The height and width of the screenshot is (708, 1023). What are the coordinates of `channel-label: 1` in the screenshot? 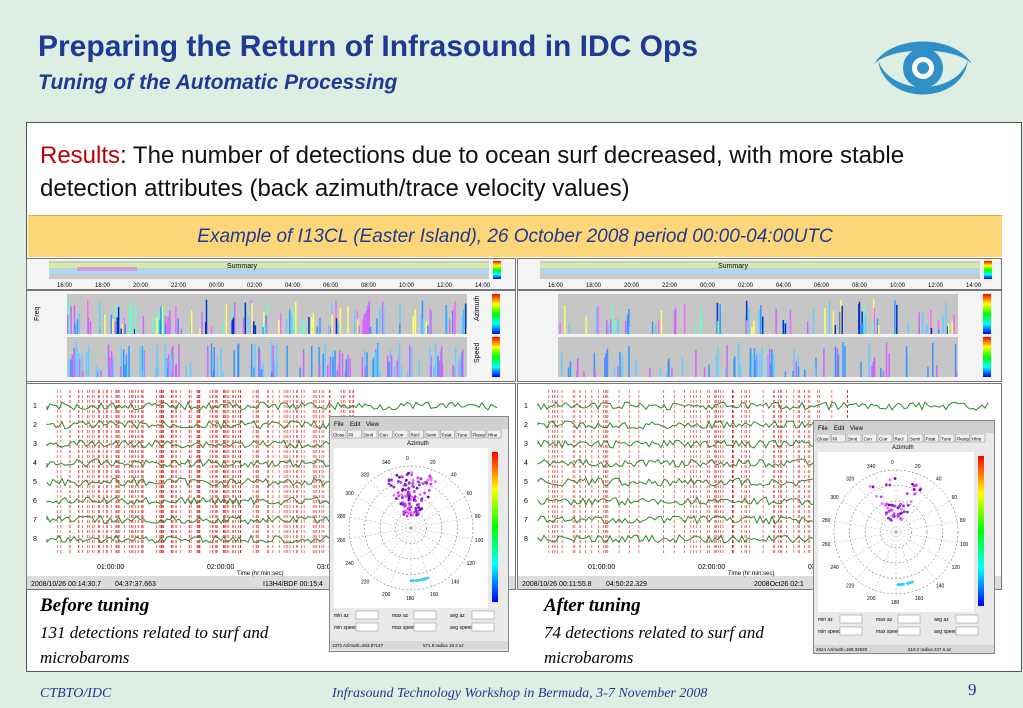 It's located at (526, 406).